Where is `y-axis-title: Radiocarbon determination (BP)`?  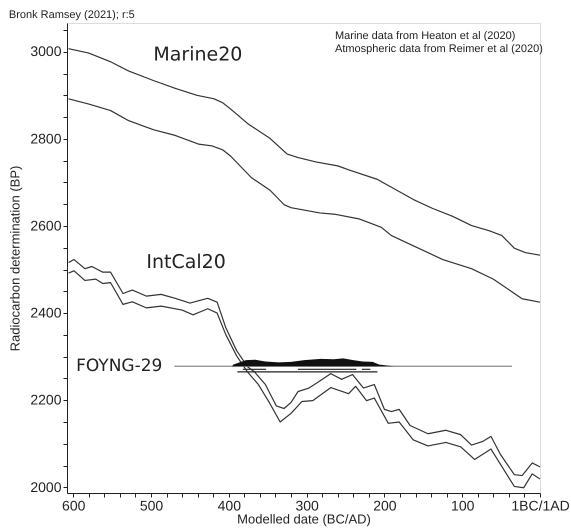
y-axis-title: Radiocarbon determination (BP) is located at coordinates (14, 259).